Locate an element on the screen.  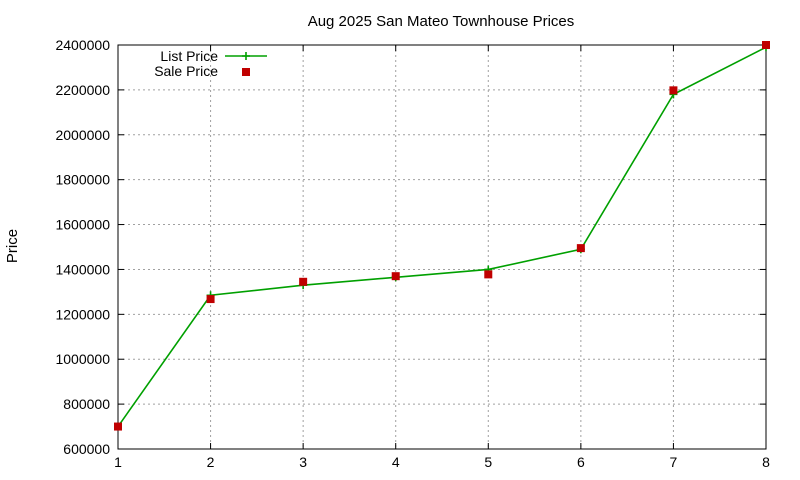
x-tick-label: 4 is located at coordinates (396, 462).